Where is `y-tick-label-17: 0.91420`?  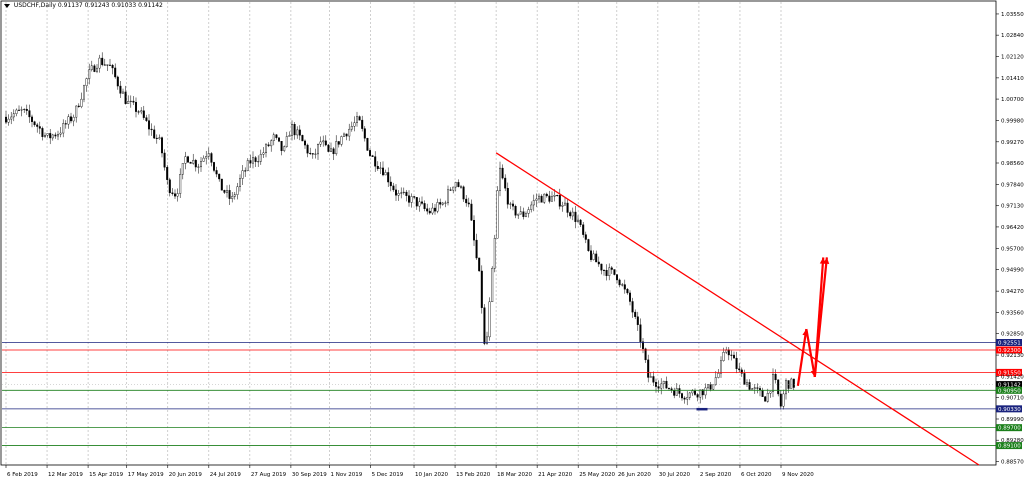
y-tick-label-17: 0.91420 is located at coordinates (1012, 377).